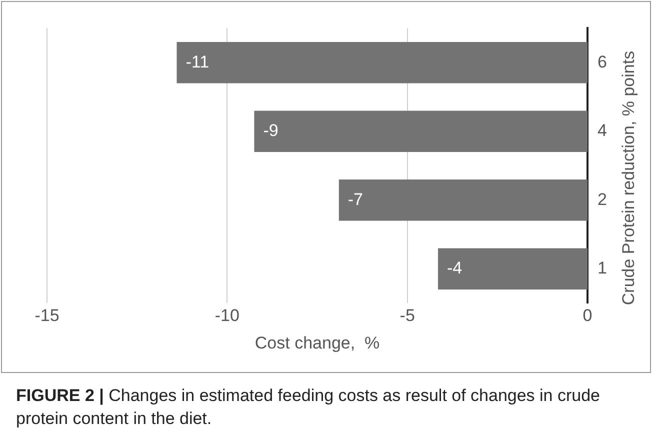 This screenshot has width=654, height=447. What do you see at coordinates (356, 199) in the screenshot?
I see `data-label: -7` at bounding box center [356, 199].